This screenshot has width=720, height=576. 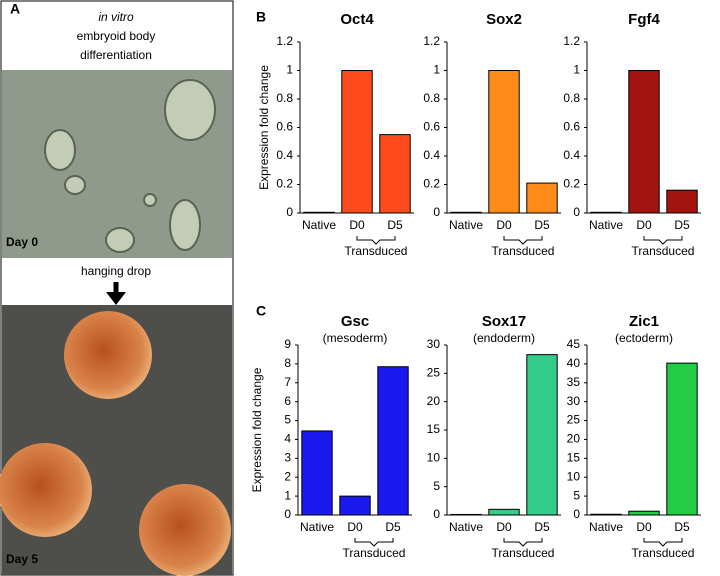 I want to click on y-tick-label: 3, so click(x=287, y=458).